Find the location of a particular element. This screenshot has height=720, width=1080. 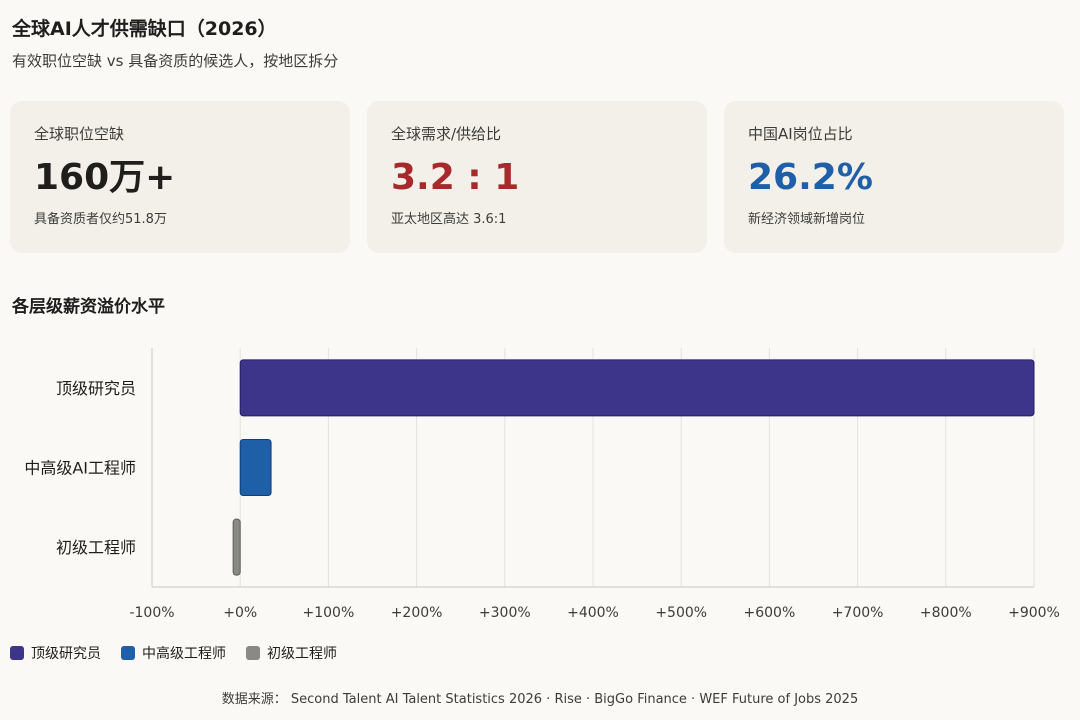

stat-card-china-share: 中国AI岗位占比 26.2% 新经济领域新增岗位 is located at coordinates (894, 177).